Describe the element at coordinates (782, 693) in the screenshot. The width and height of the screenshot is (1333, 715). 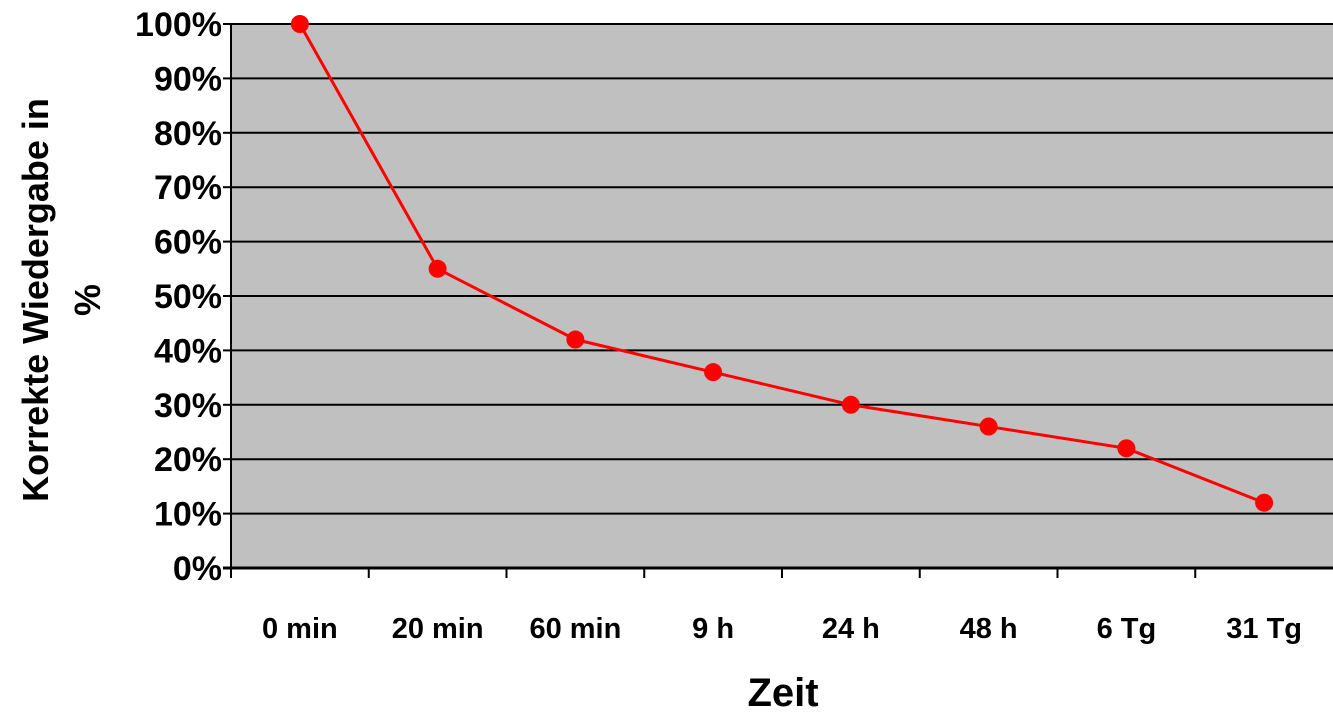
I see `x-axis-label: Zeit` at that location.